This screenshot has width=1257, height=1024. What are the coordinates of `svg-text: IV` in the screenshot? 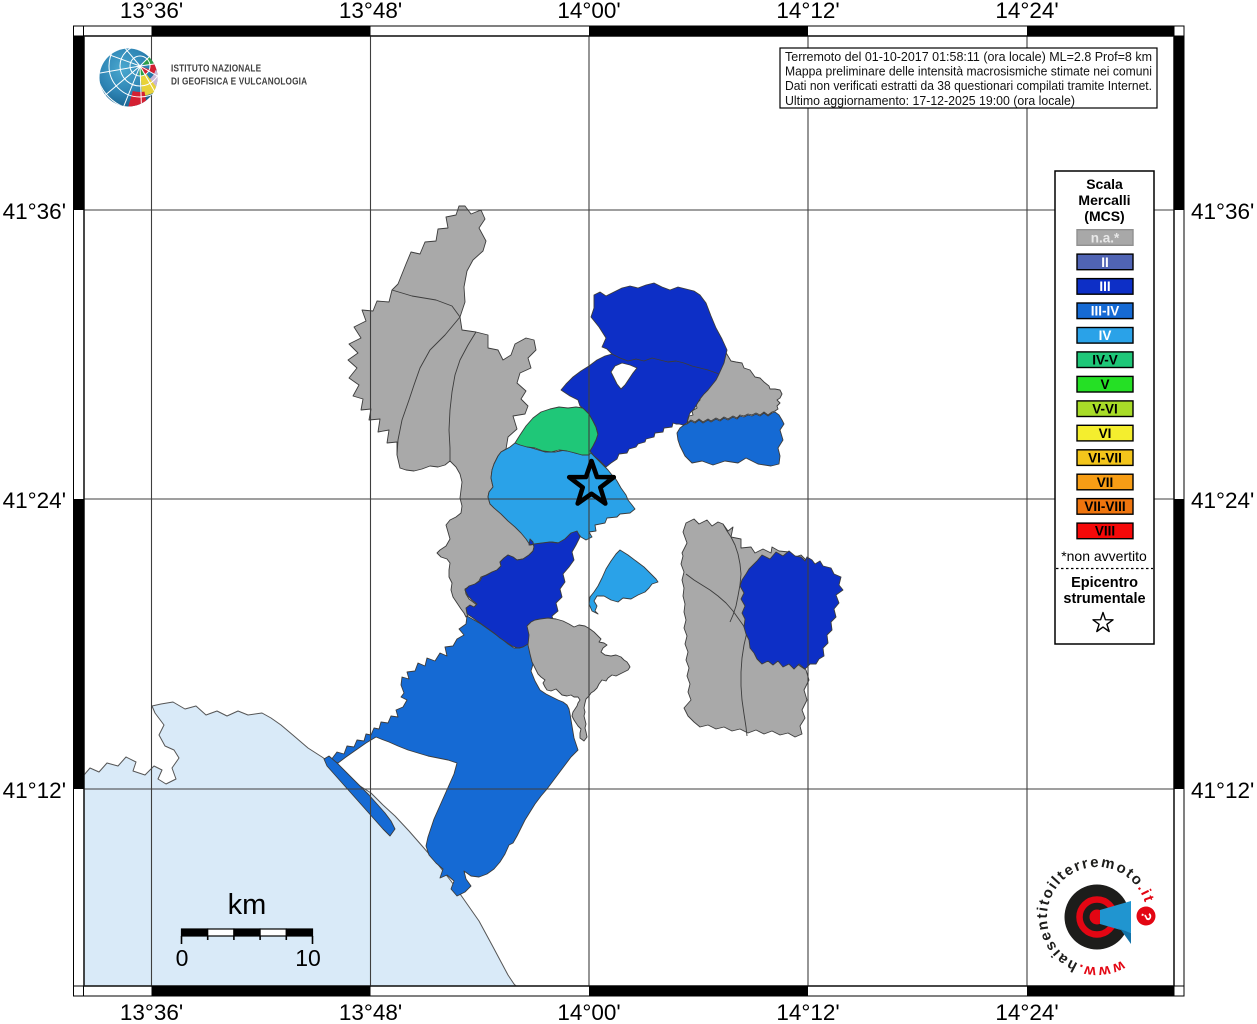 It's located at (1105, 335).